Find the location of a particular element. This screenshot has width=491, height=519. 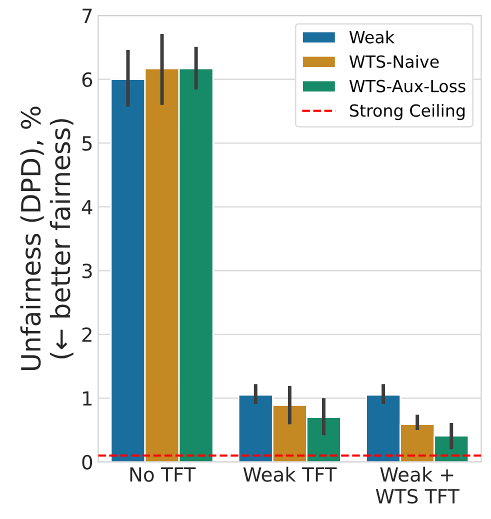

y-tick-label: 3 is located at coordinates (87, 271).